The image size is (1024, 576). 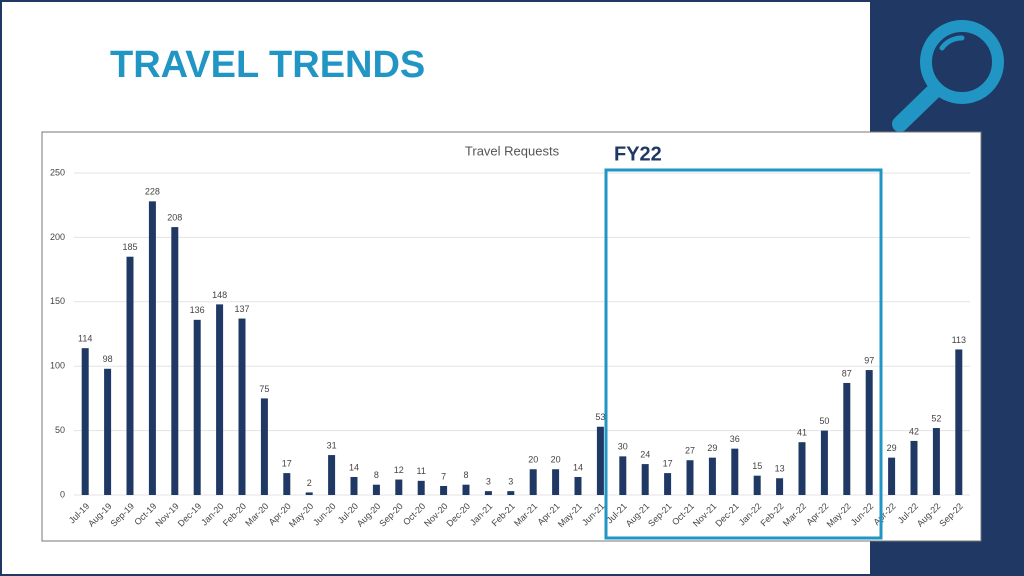 I want to click on data-label: 27, so click(x=690, y=451).